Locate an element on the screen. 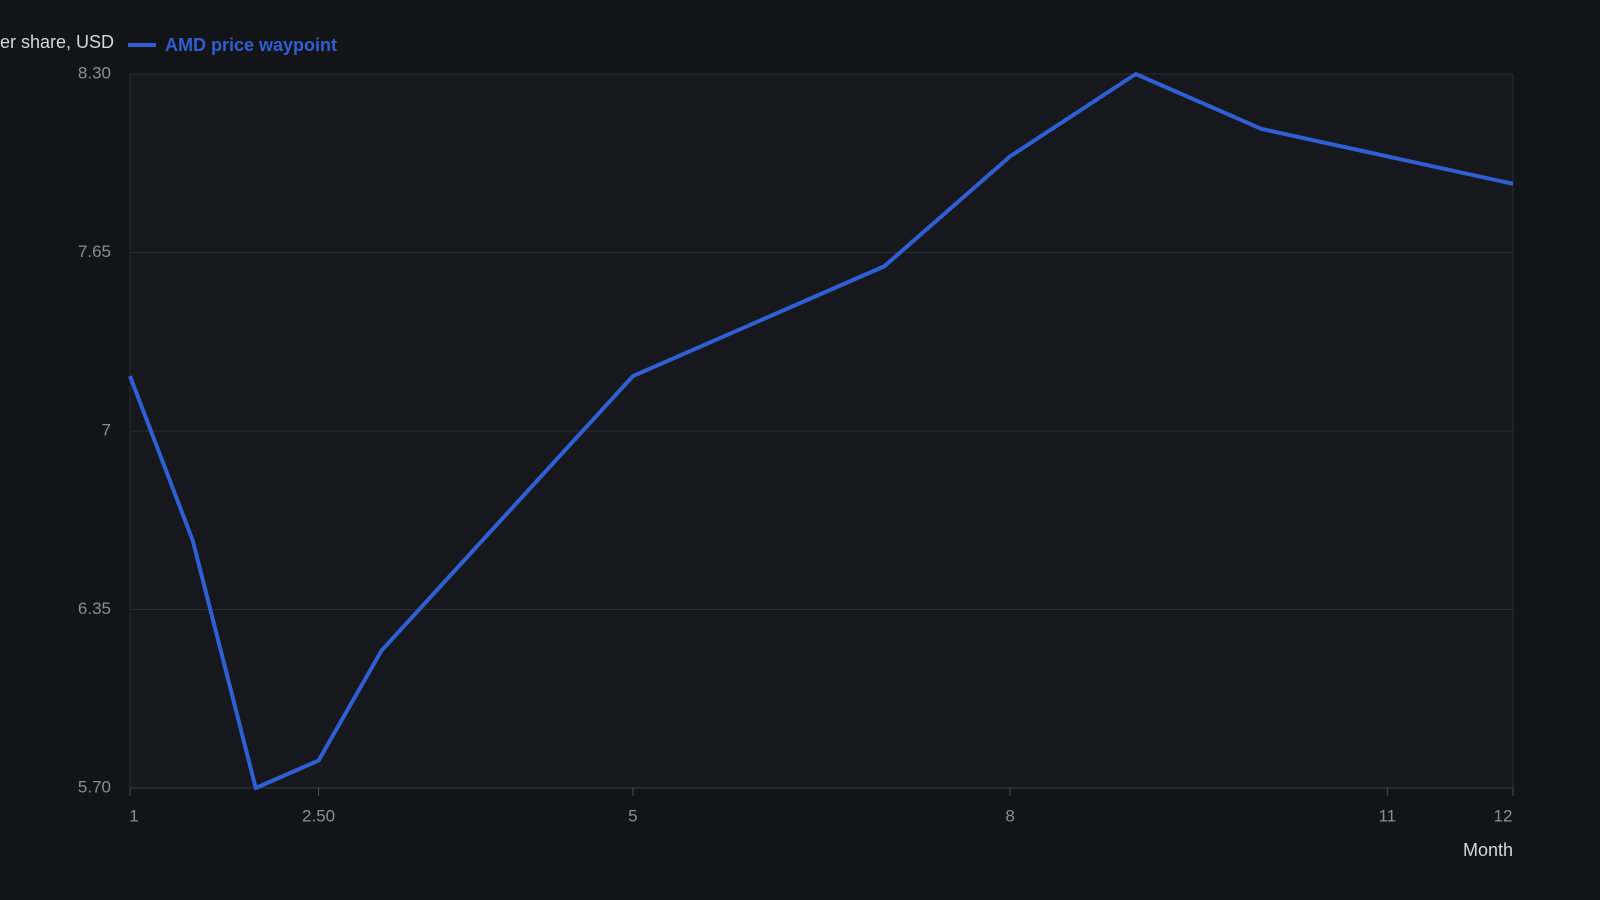 The image size is (1600, 900). x-tick-label: 12 is located at coordinates (1503, 815).